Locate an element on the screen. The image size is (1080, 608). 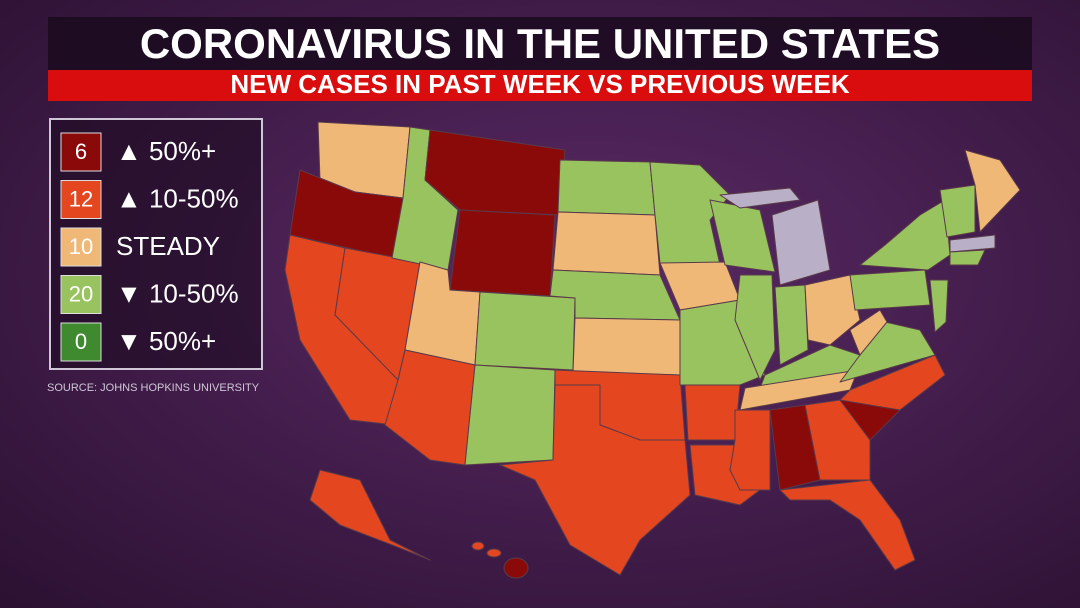
legend-label: ▲ 10-50% is located at coordinates (177, 198).